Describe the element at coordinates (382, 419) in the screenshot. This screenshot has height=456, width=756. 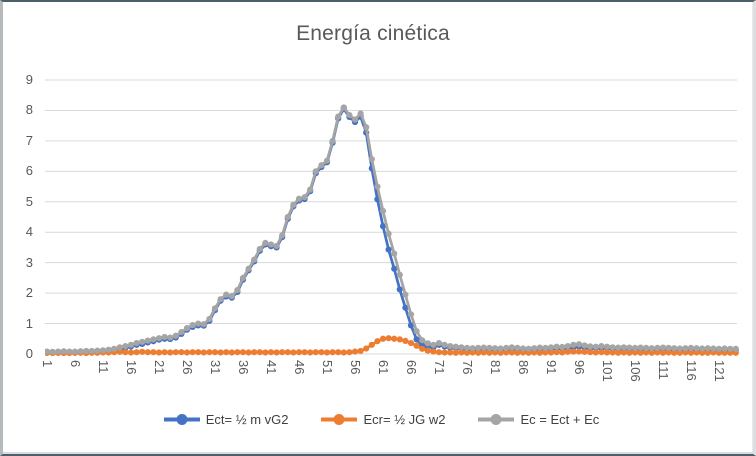
I see `legend-item-series-2: Ecr= ½ JG w2` at that location.